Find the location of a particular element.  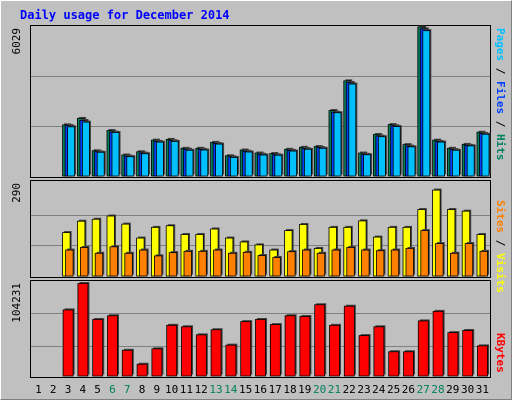

x-tick-label-17: 17 is located at coordinates (275, 389).